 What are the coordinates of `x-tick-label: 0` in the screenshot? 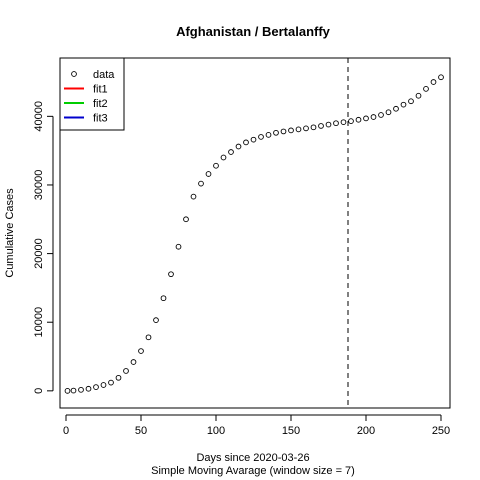 It's located at (66, 431).